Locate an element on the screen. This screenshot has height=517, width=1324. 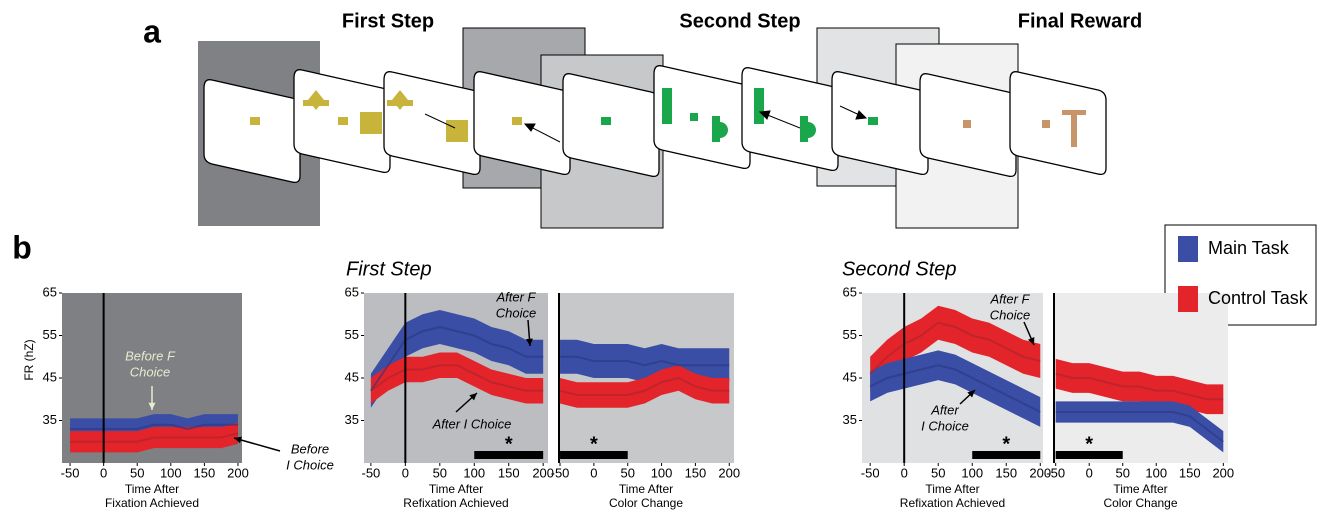
annotation: Choice is located at coordinates (516, 312).